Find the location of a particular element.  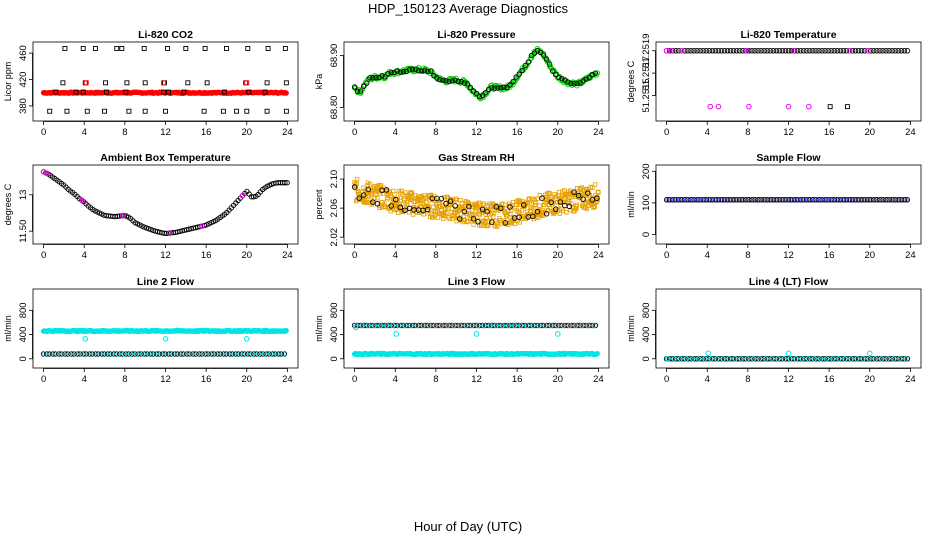

panel-8: Line 4 (LT) Flow 0 4 8 12 16 20 24 0 400 800 ml/min is located at coordinates (774, 330).